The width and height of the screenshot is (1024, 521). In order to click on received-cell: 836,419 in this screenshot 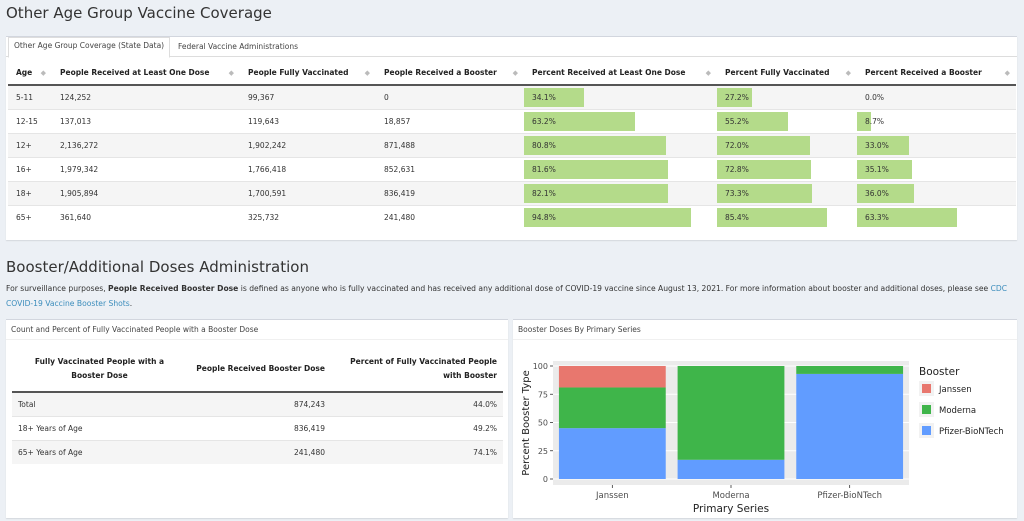, I will do `click(259, 427)`.